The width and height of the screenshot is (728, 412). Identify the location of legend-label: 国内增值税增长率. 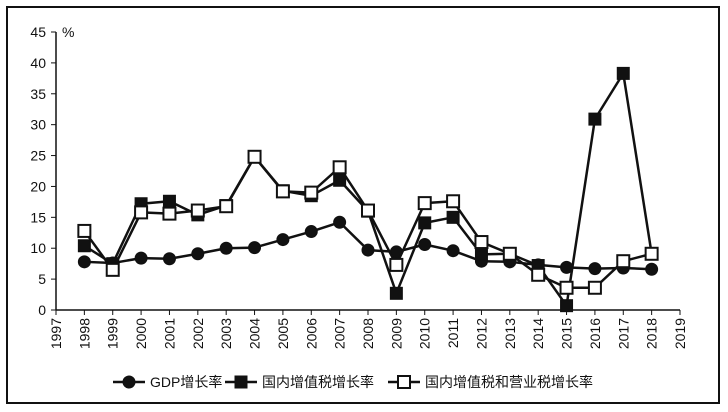
(318, 382).